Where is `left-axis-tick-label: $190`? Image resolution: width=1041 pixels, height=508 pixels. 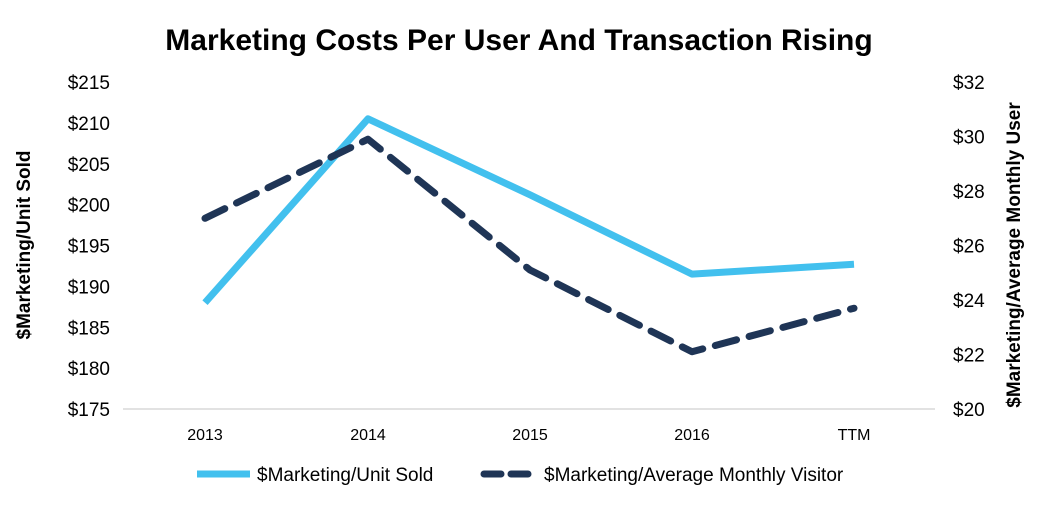
left-axis-tick-label: $190 is located at coordinates (89, 287).